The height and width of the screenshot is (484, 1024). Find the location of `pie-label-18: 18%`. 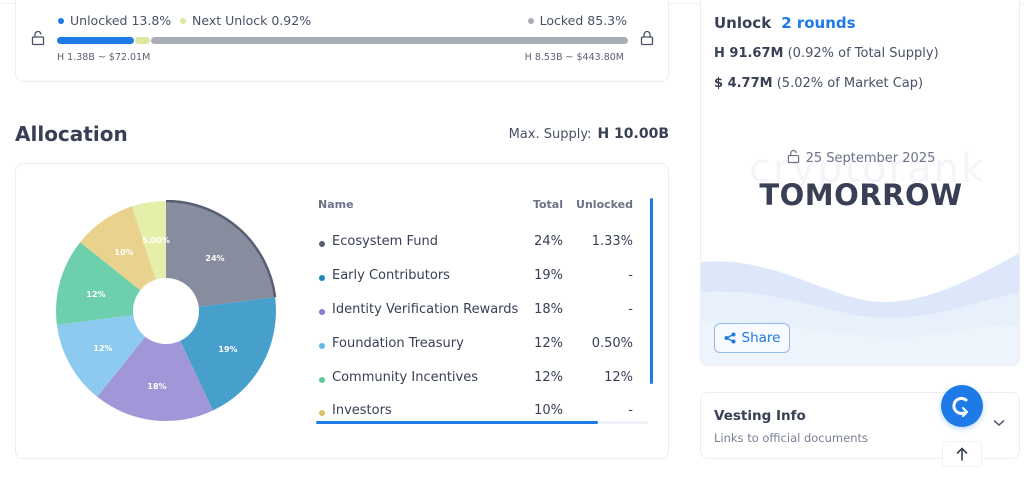

pie-label-18: 18% is located at coordinates (156, 386).